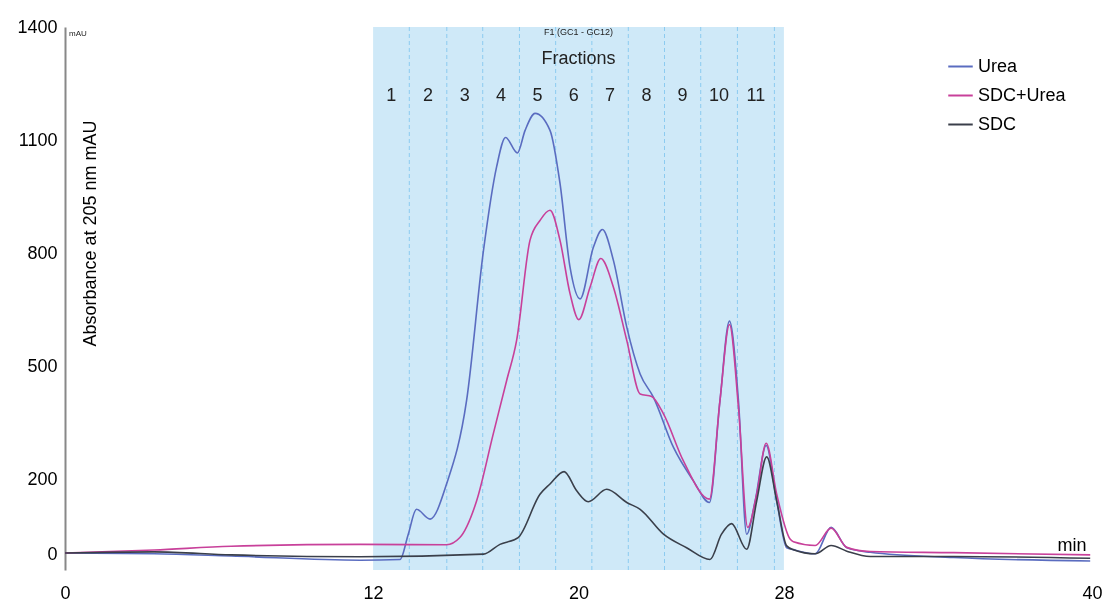 Image resolution: width=1114 pixels, height=606 pixels. Describe the element at coordinates (682, 95) in the screenshot. I see `annotation: 9` at that location.